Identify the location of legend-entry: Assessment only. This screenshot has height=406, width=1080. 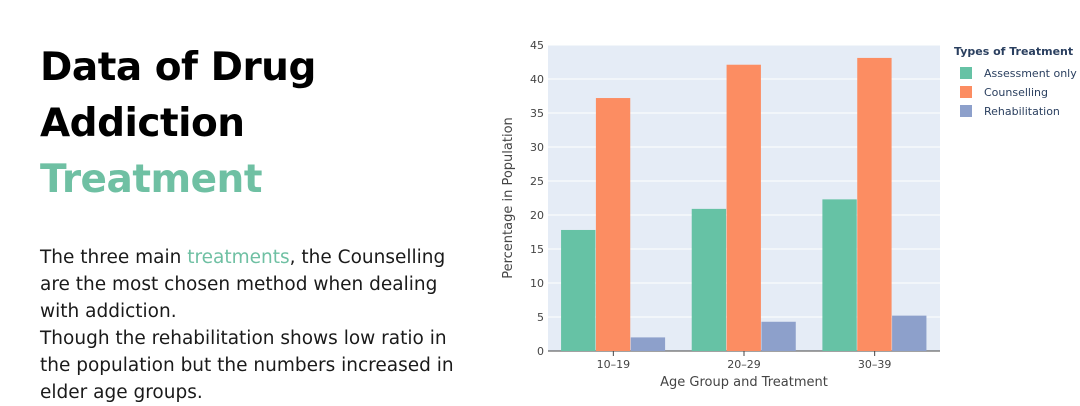
(1030, 73).